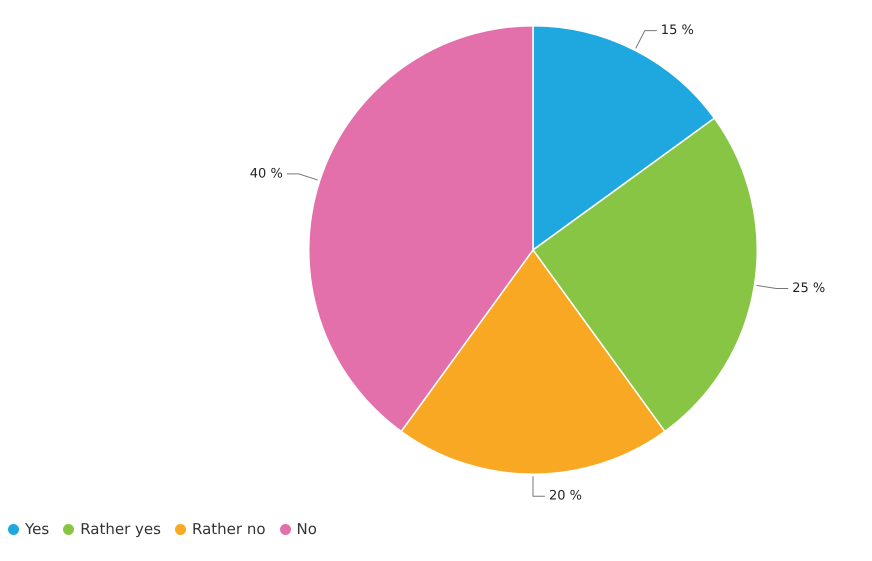 The height and width of the screenshot is (561, 872). I want to click on legend-label: No, so click(306, 529).